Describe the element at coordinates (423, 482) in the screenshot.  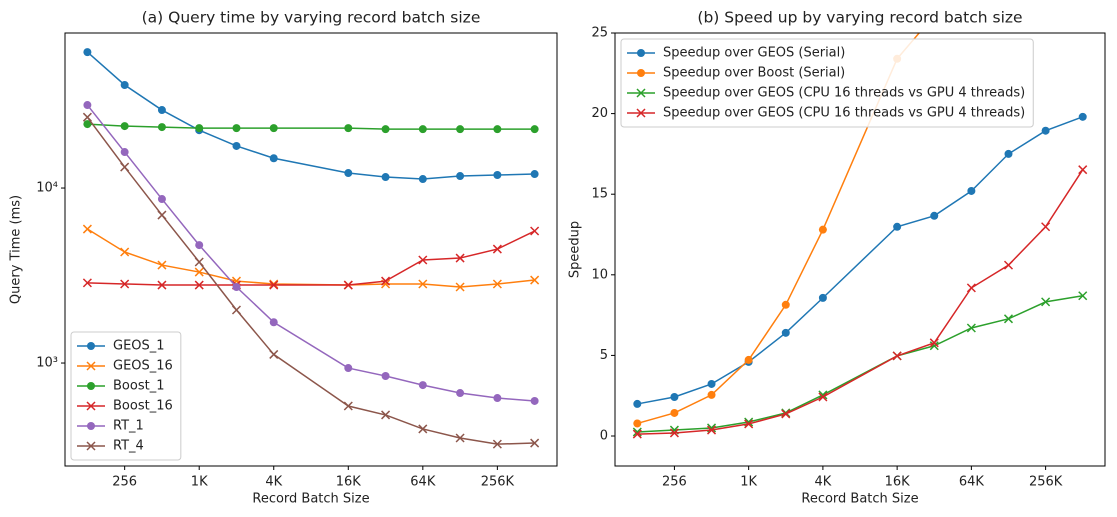
I see `x-tick-label: 64K` at that location.